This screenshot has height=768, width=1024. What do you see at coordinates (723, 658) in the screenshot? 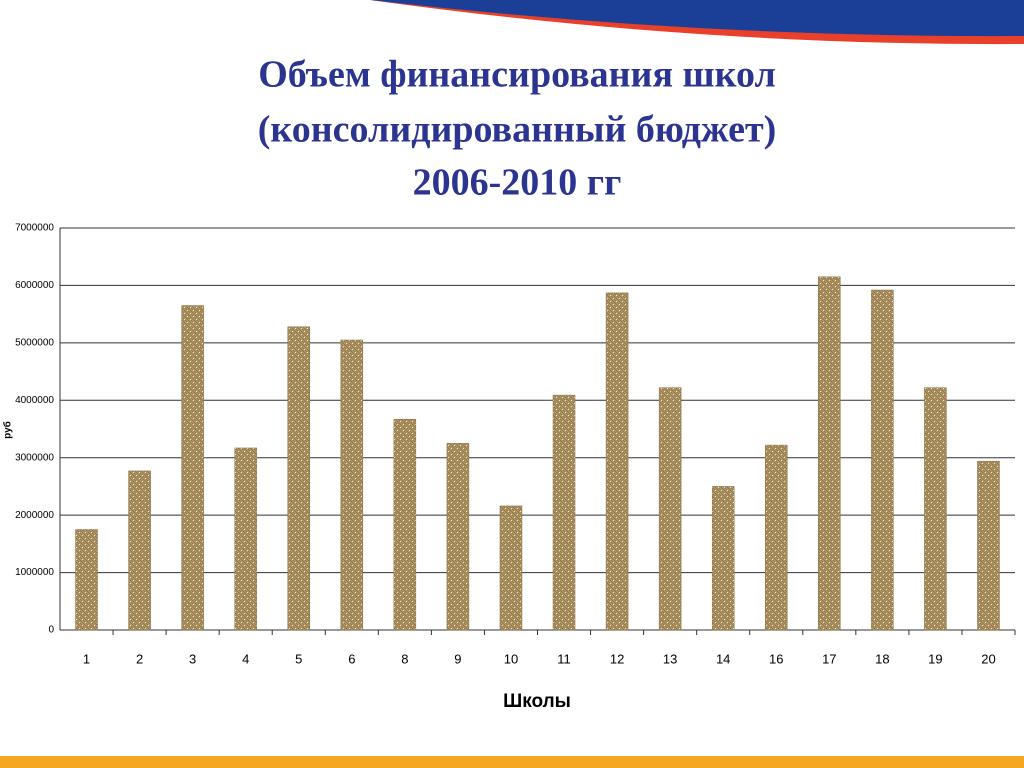
I see `x-tick-label: 14` at bounding box center [723, 658].